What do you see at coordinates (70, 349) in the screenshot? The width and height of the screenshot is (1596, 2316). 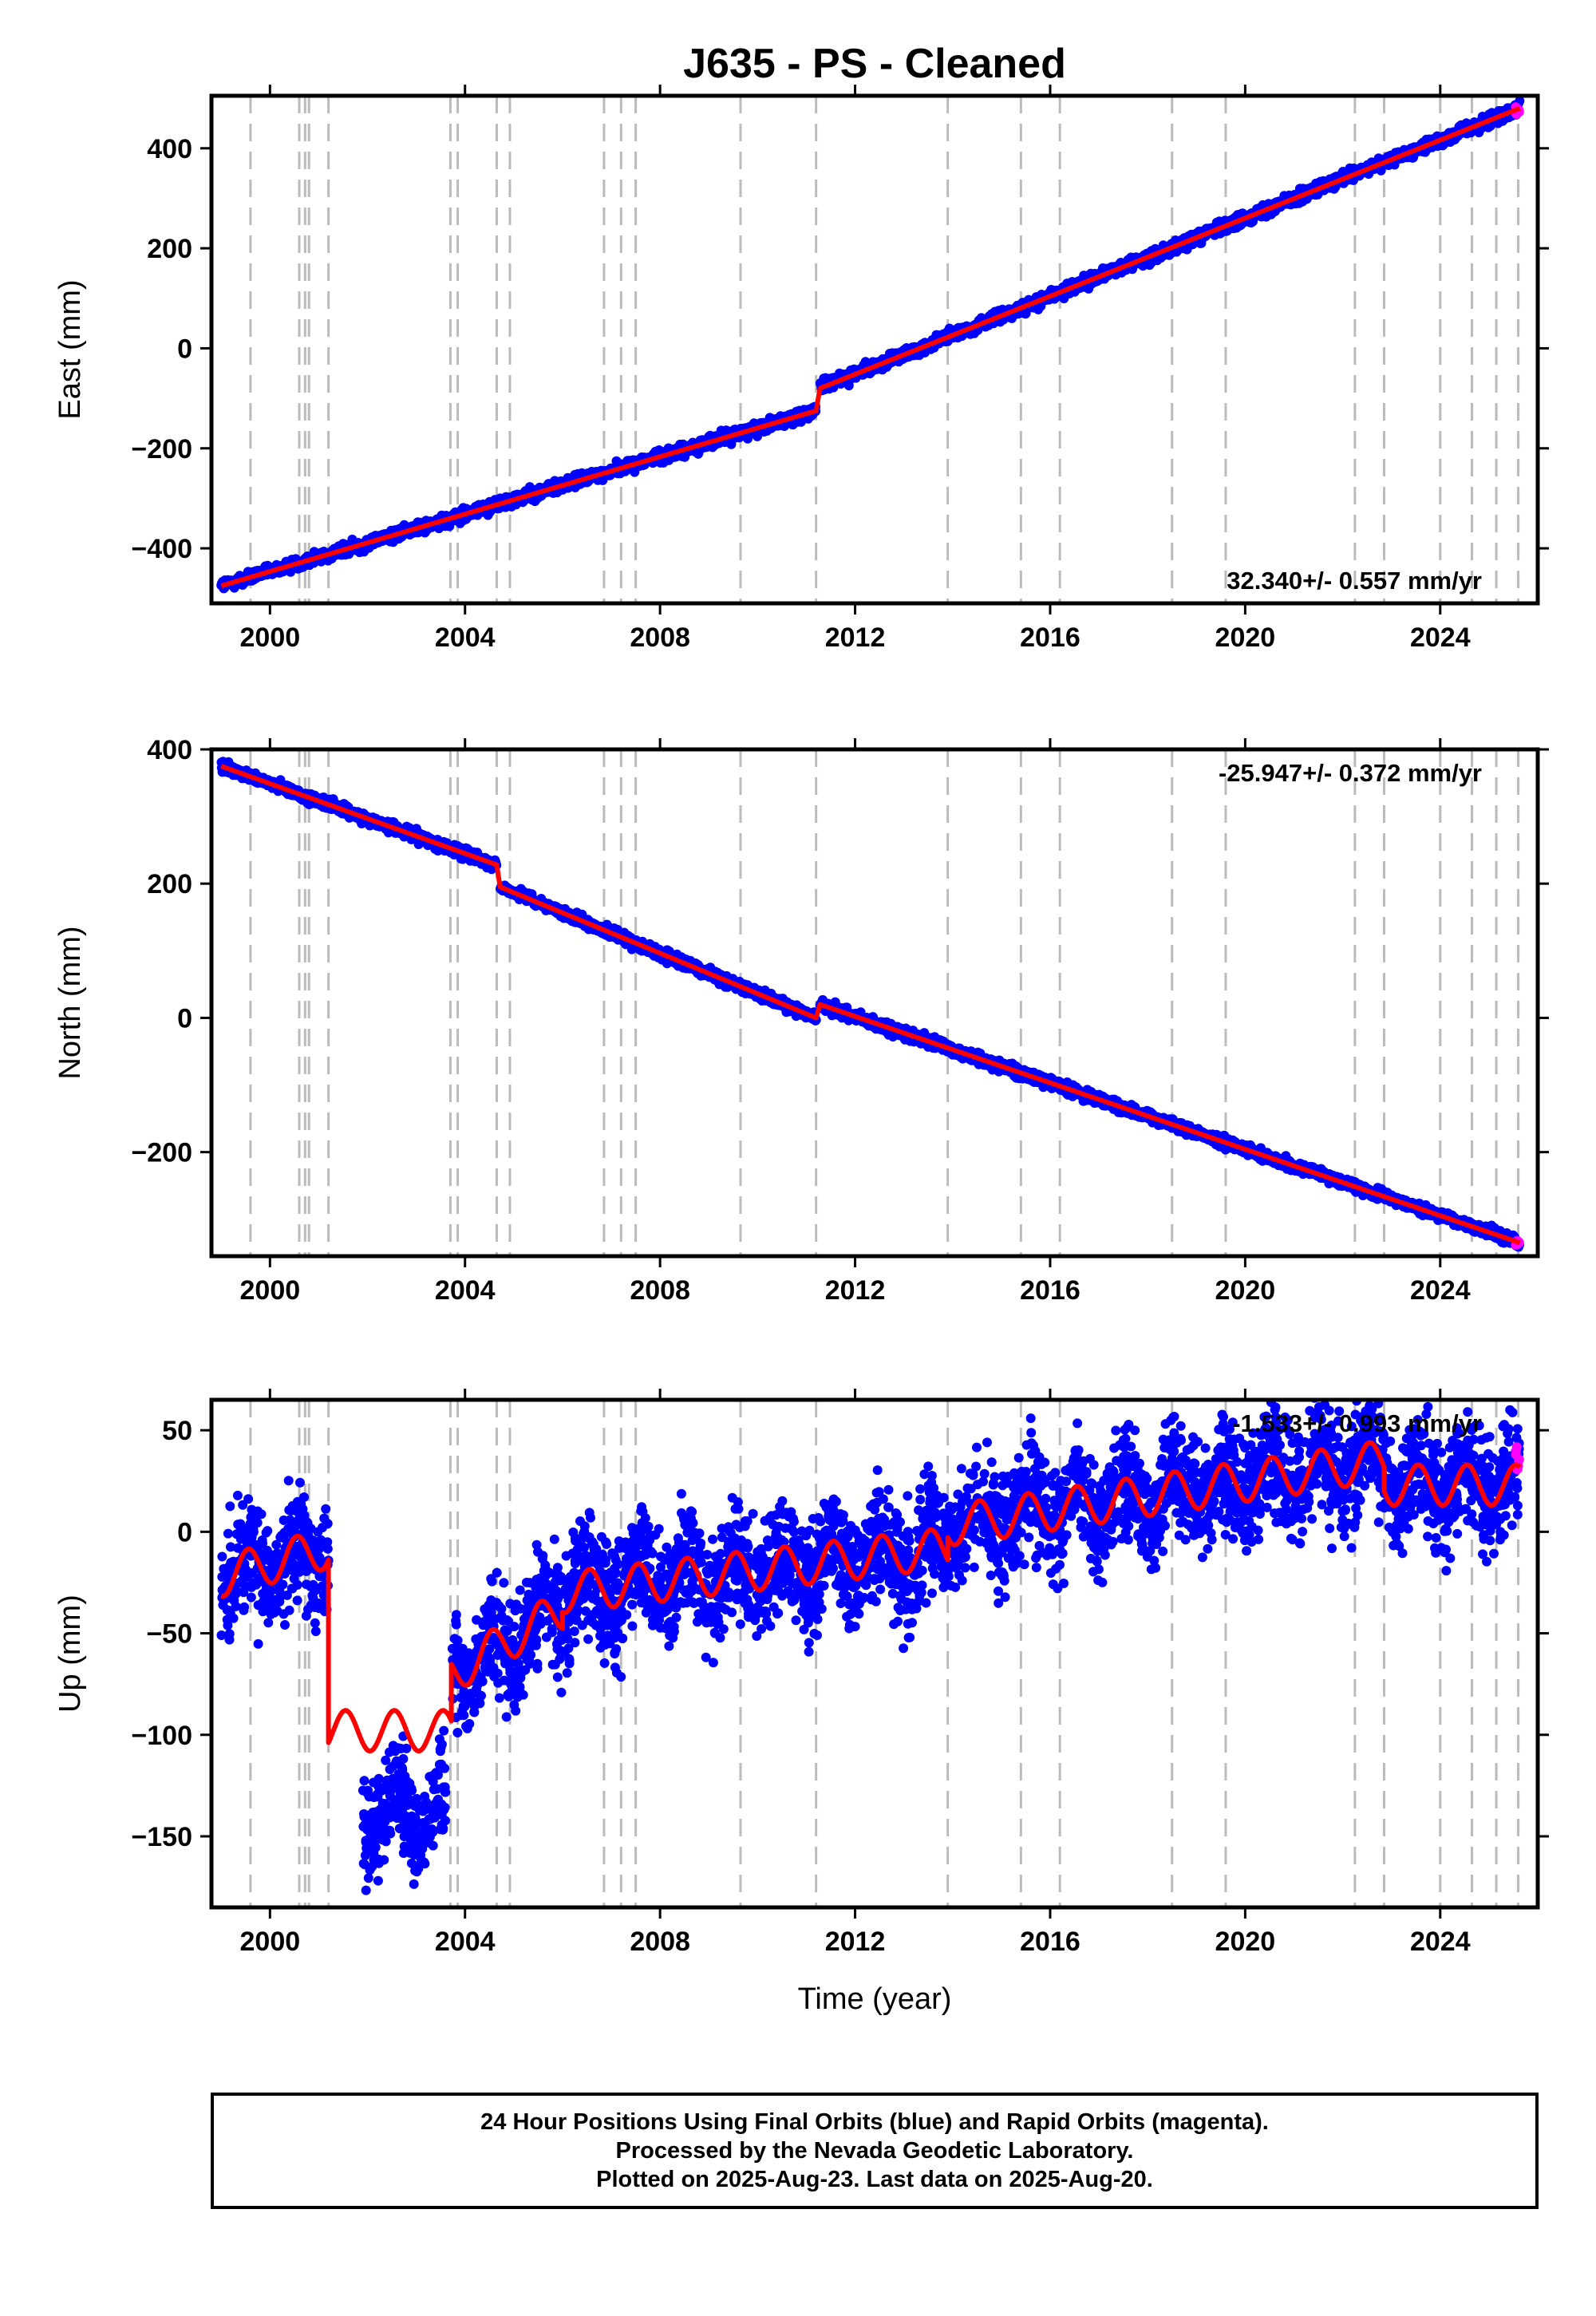 I see `y-axis-label: East (mm)` at bounding box center [70, 349].